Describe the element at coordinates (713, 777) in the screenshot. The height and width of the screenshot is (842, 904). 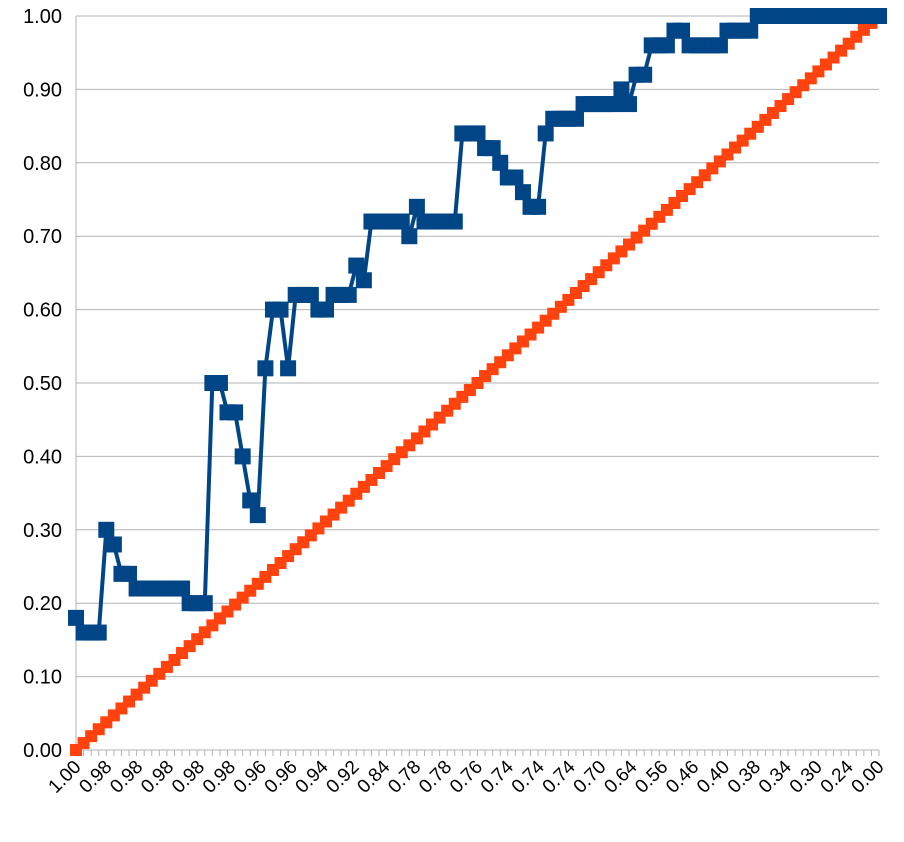
I see `x-tick-label: 0.40` at that location.